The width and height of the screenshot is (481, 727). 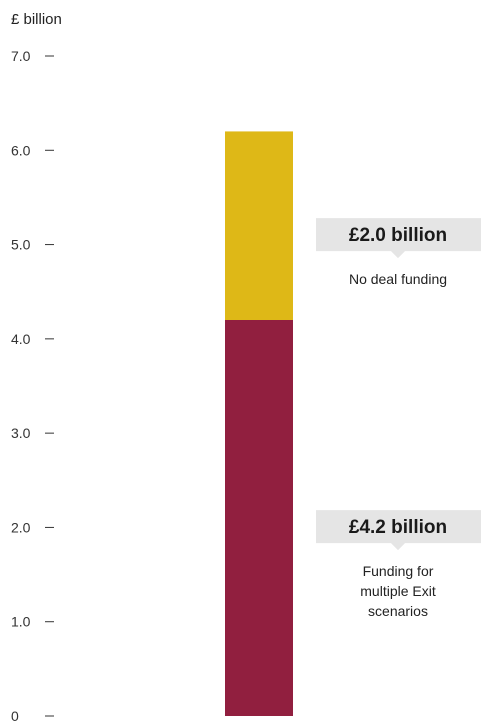 I want to click on y-tick-label: 6.0, so click(x=21, y=150).